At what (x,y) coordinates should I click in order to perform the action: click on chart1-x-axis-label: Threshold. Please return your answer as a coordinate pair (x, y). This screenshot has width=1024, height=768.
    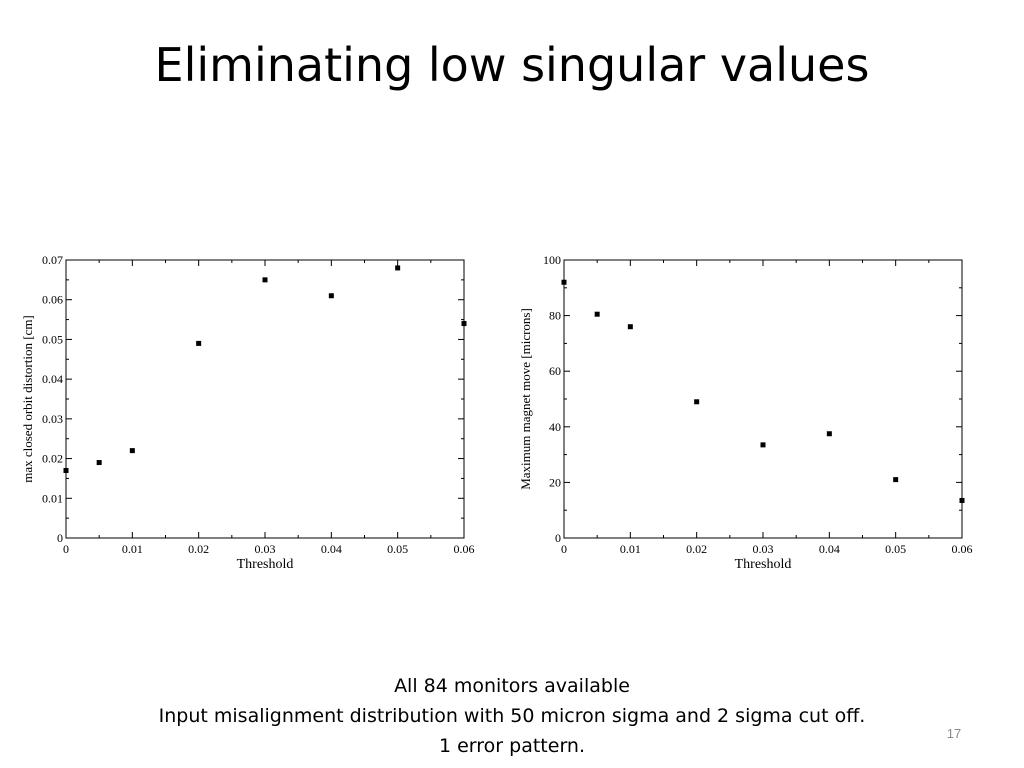
    Looking at the image, I should click on (265, 564).